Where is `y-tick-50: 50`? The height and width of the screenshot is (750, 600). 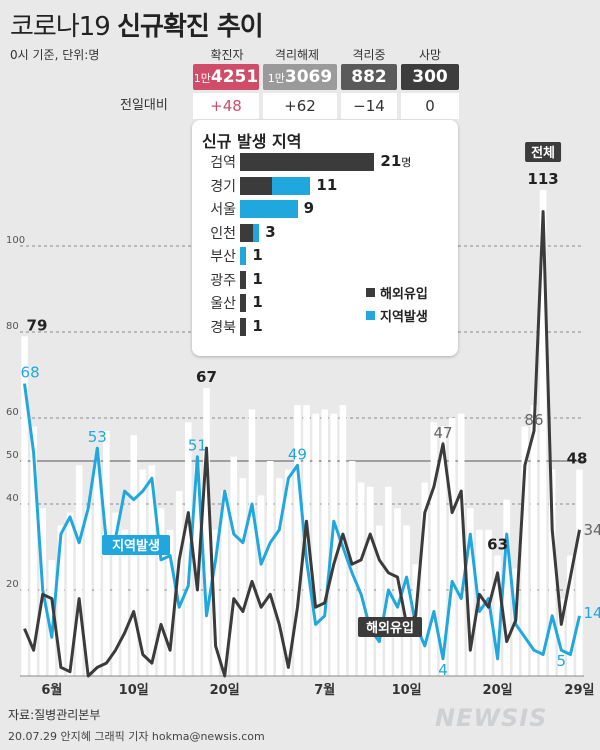 y-tick-50: 50 is located at coordinates (12, 455).